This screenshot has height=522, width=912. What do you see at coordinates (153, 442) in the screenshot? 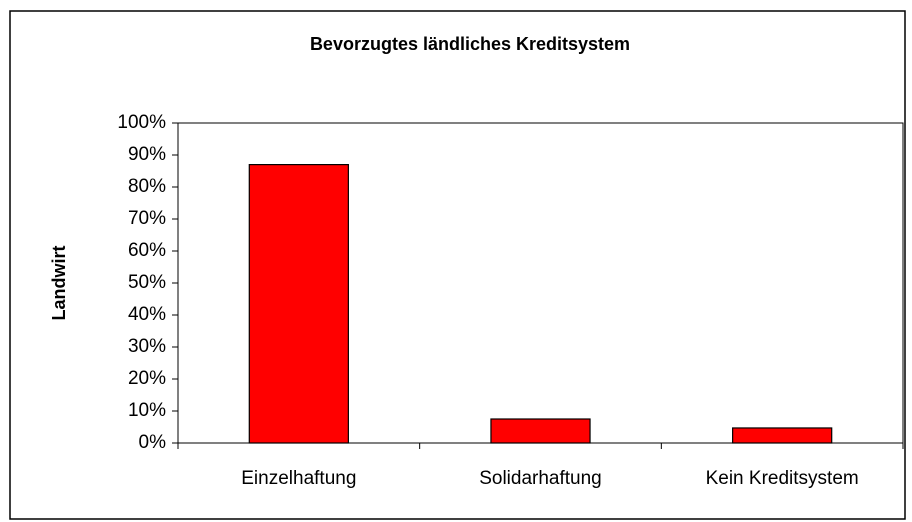
I see `y-tick-label: 0%` at bounding box center [153, 442].